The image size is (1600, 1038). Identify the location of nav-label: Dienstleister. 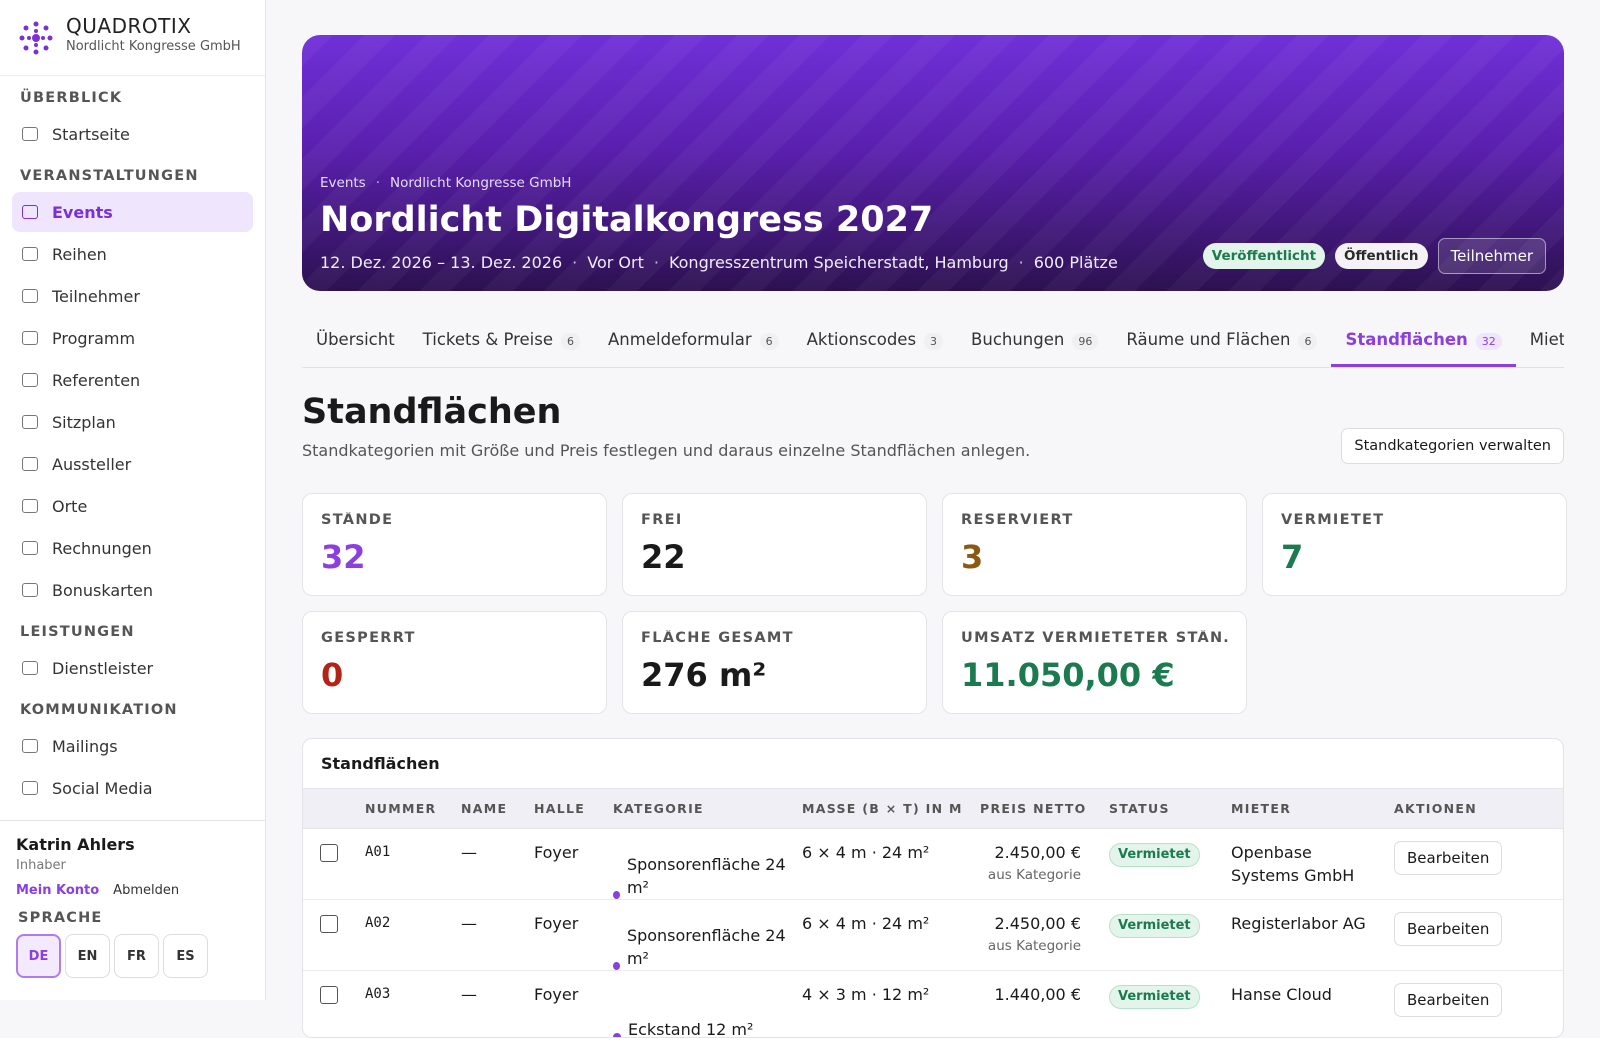
(103, 668).